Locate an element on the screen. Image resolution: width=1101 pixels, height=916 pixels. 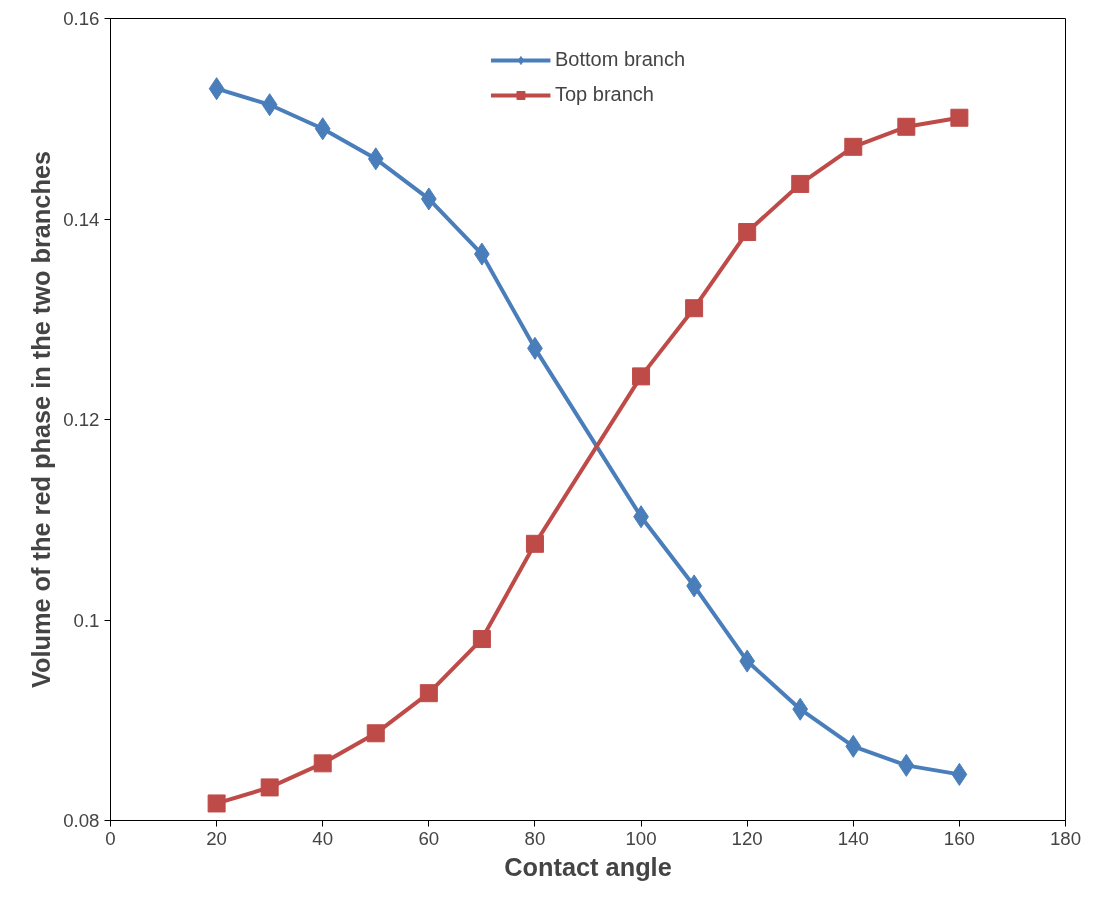
y-tick-label: 0.1 is located at coordinates (86, 620).